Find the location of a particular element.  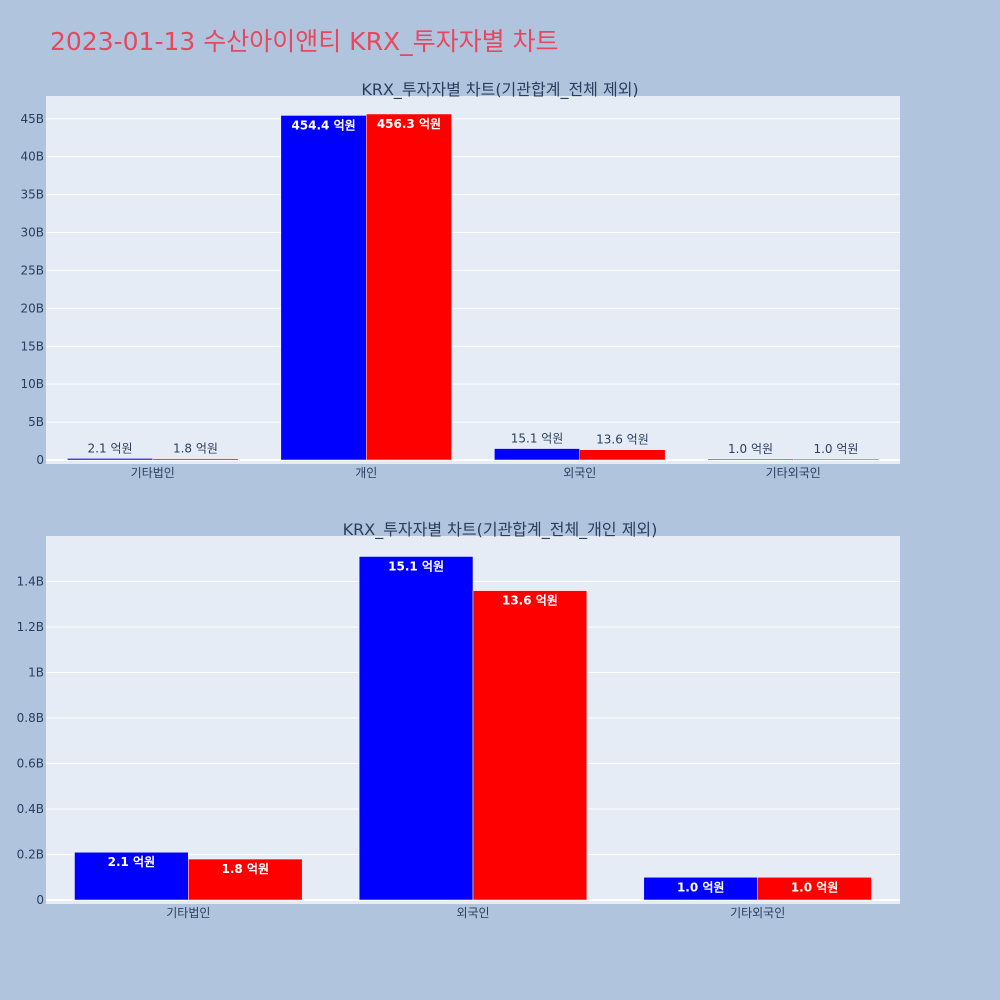

data-label: 456.3 억원 is located at coordinates (409, 124).